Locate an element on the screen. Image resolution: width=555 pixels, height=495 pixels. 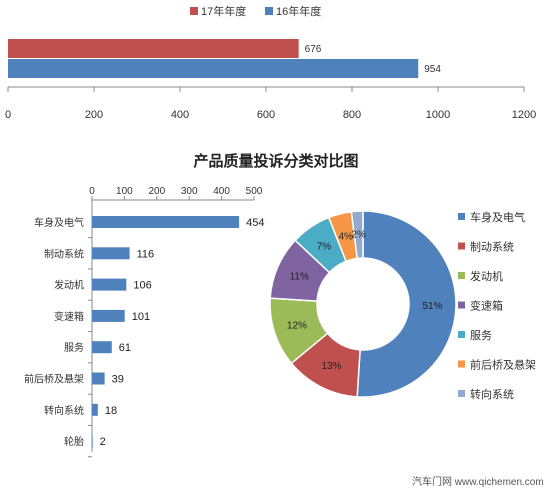
bar-value-label: 61 is located at coordinates (125, 348).